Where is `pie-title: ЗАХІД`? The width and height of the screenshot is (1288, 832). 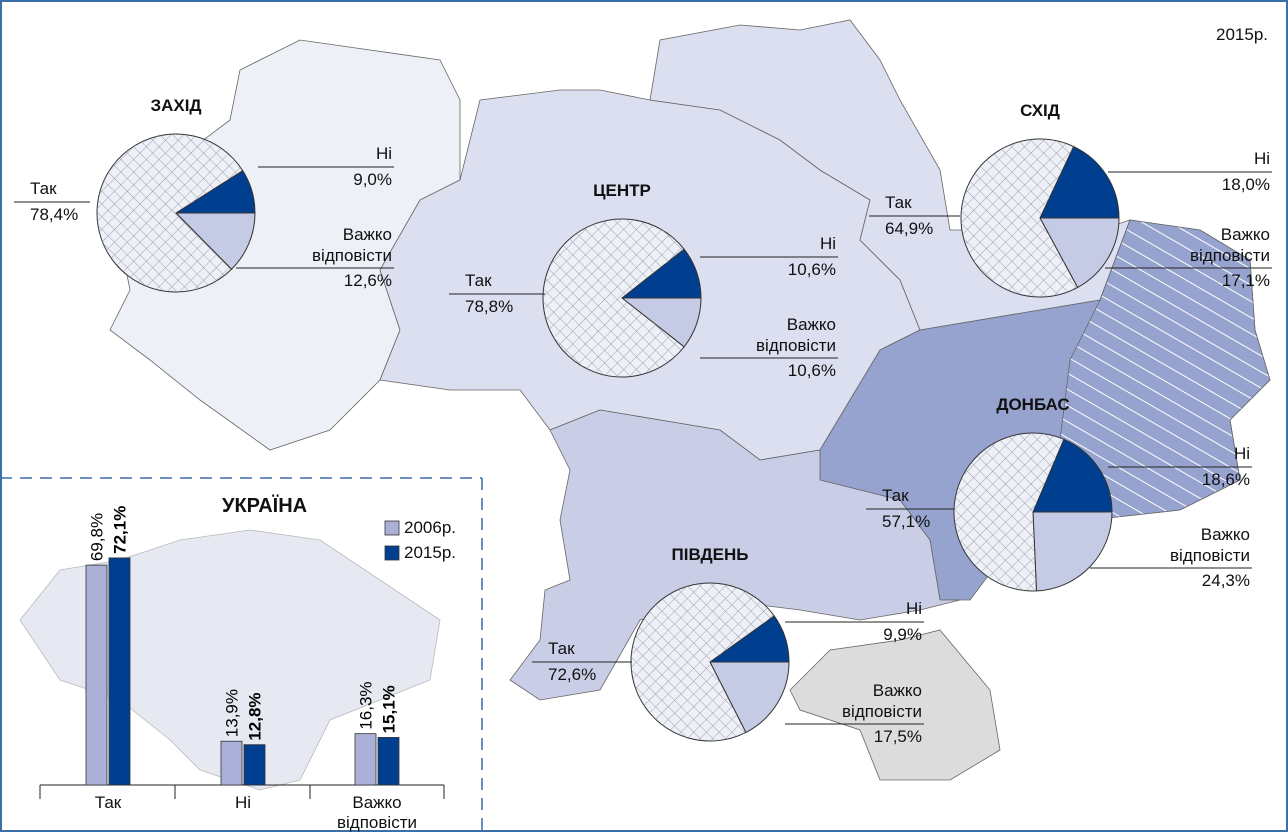
pie-title: ЗАХІД is located at coordinates (176, 105).